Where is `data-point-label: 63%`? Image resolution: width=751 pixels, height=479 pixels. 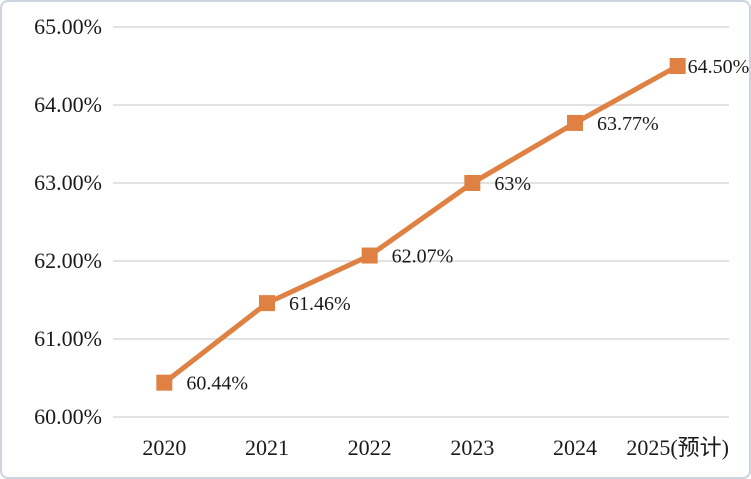 data-point-label: 63% is located at coordinates (512, 184).